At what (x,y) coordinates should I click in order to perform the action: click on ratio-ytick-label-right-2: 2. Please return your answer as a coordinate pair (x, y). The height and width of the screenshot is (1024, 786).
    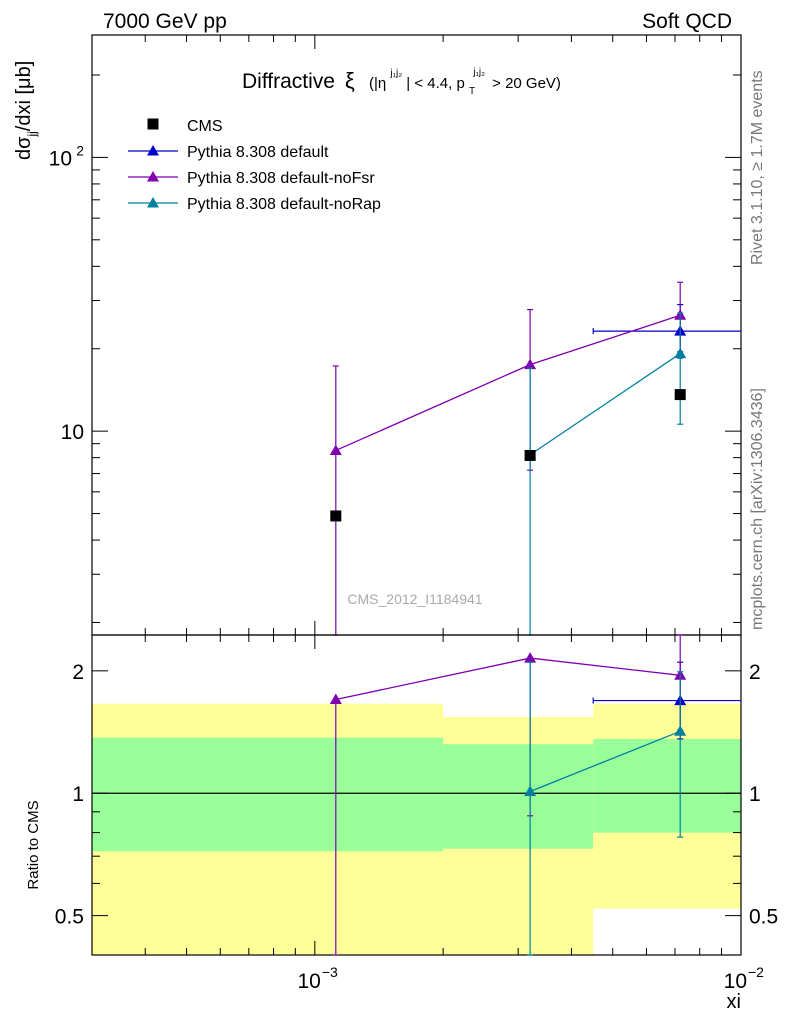
    Looking at the image, I should click on (755, 672).